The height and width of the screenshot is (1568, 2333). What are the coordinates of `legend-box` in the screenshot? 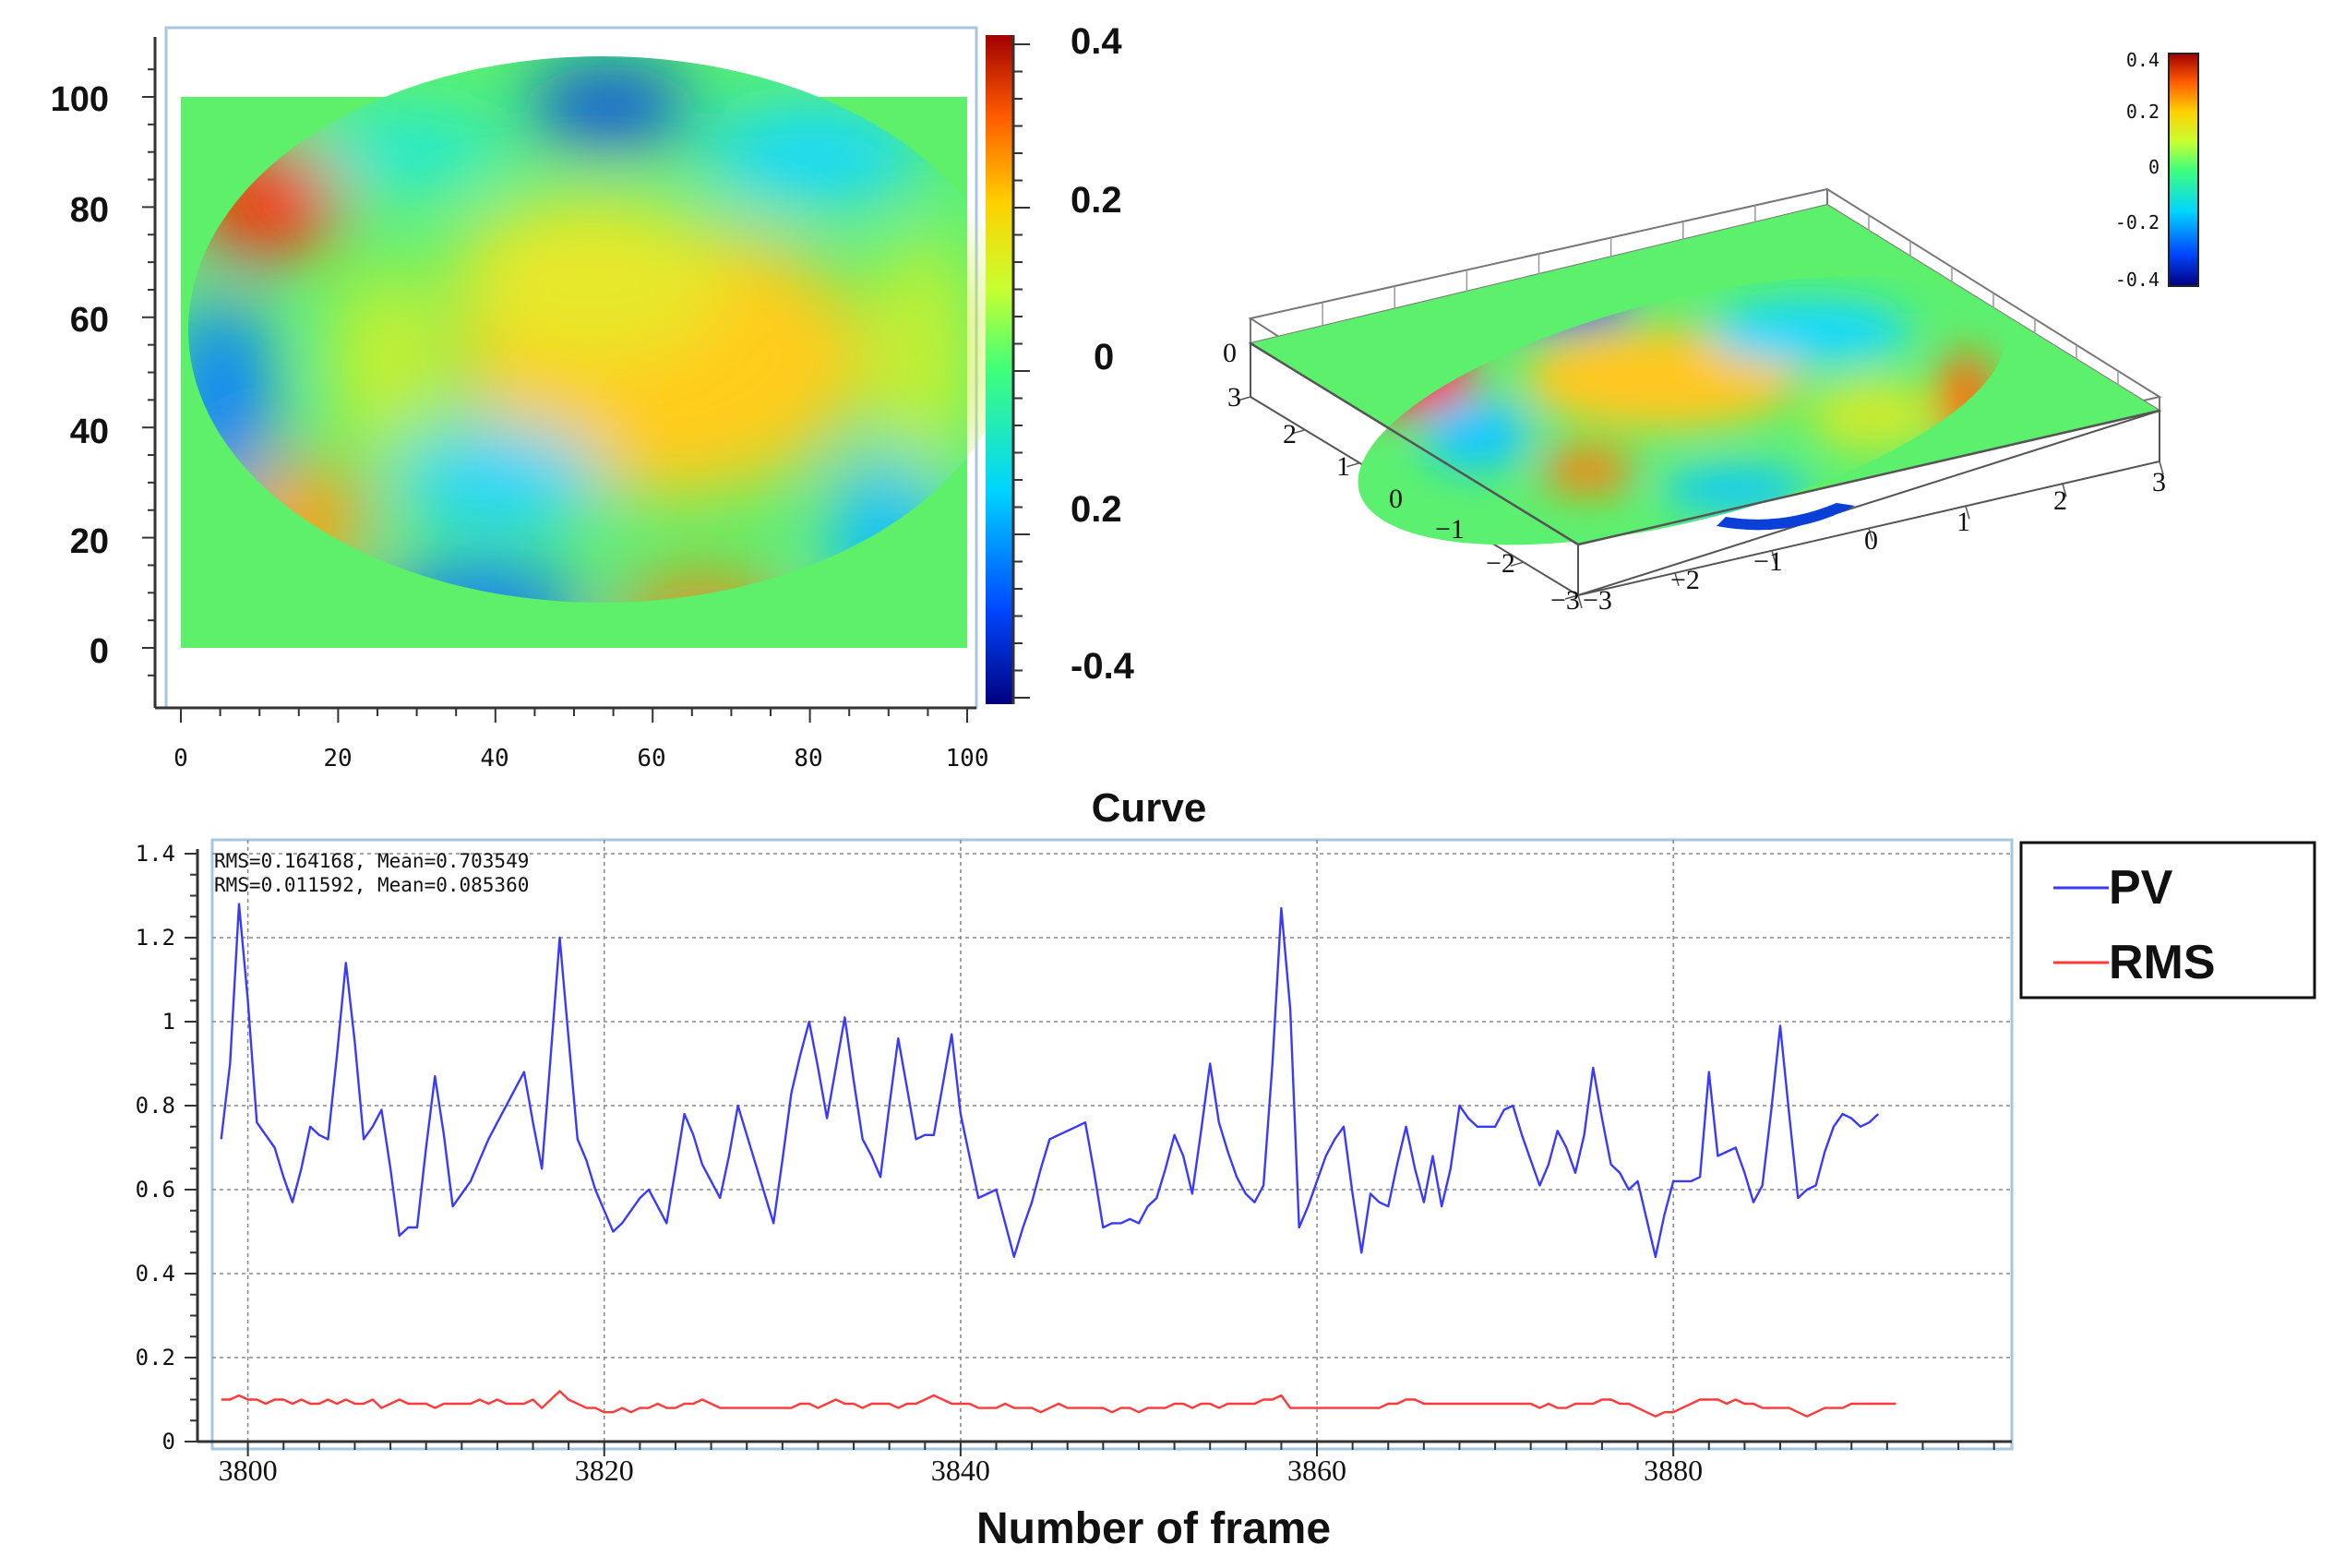 It's located at (2167, 920).